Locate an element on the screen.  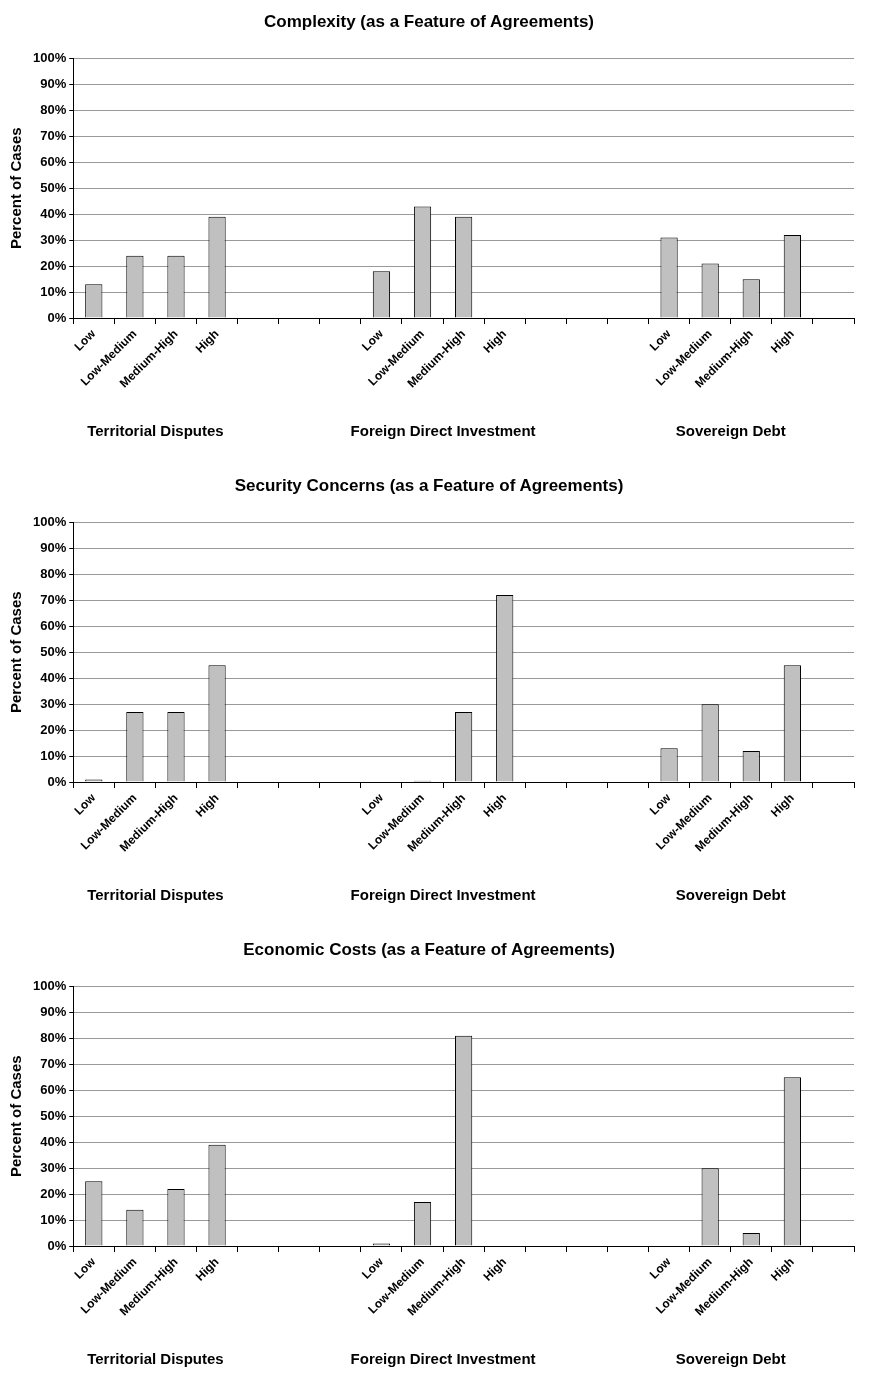
chart-title: Complexity (as a Feature of Agreements) is located at coordinates (429, 21).